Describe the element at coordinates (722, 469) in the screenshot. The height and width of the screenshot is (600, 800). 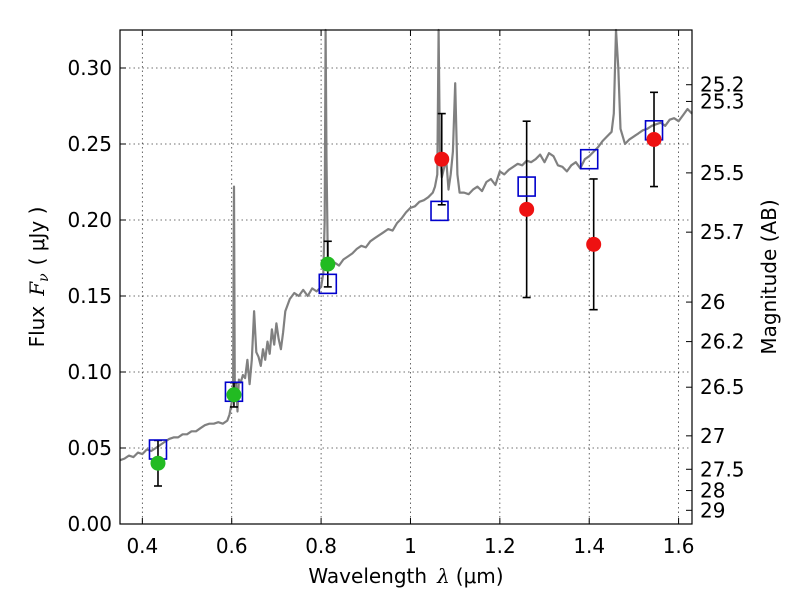
I see `y2-tick-label: 27.5` at that location.